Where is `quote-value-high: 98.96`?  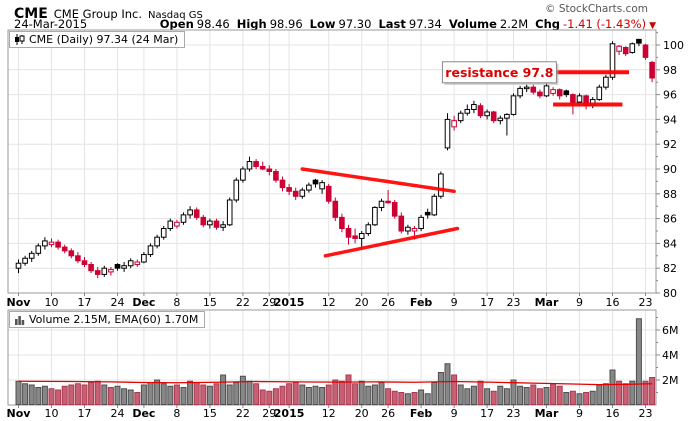
quote-value-high: 98.96 is located at coordinates (286, 24).